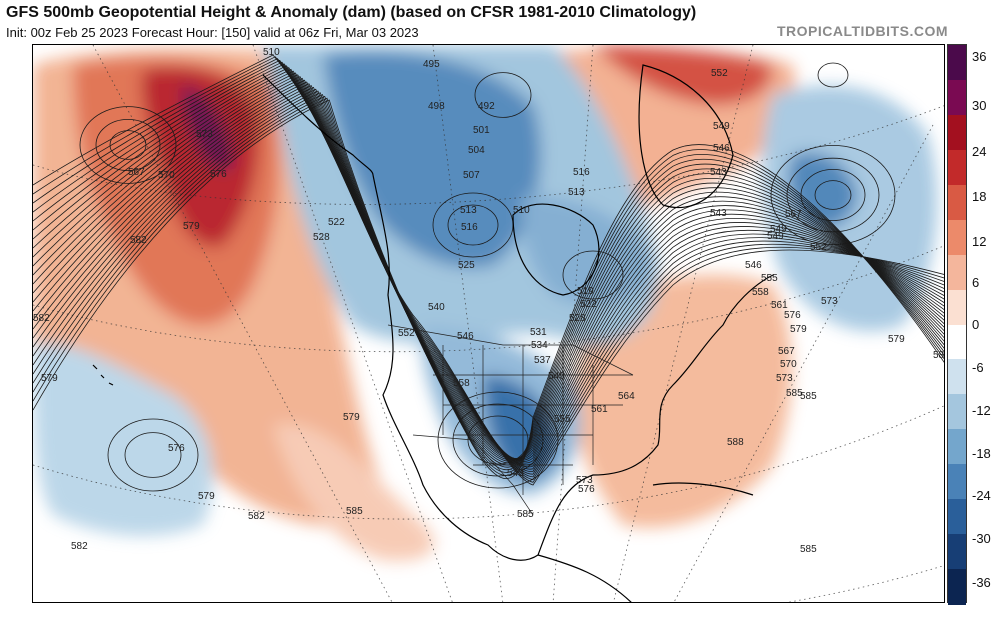 This screenshot has width=1000, height=623. I want to click on contour-label: 549, so click(721, 126).